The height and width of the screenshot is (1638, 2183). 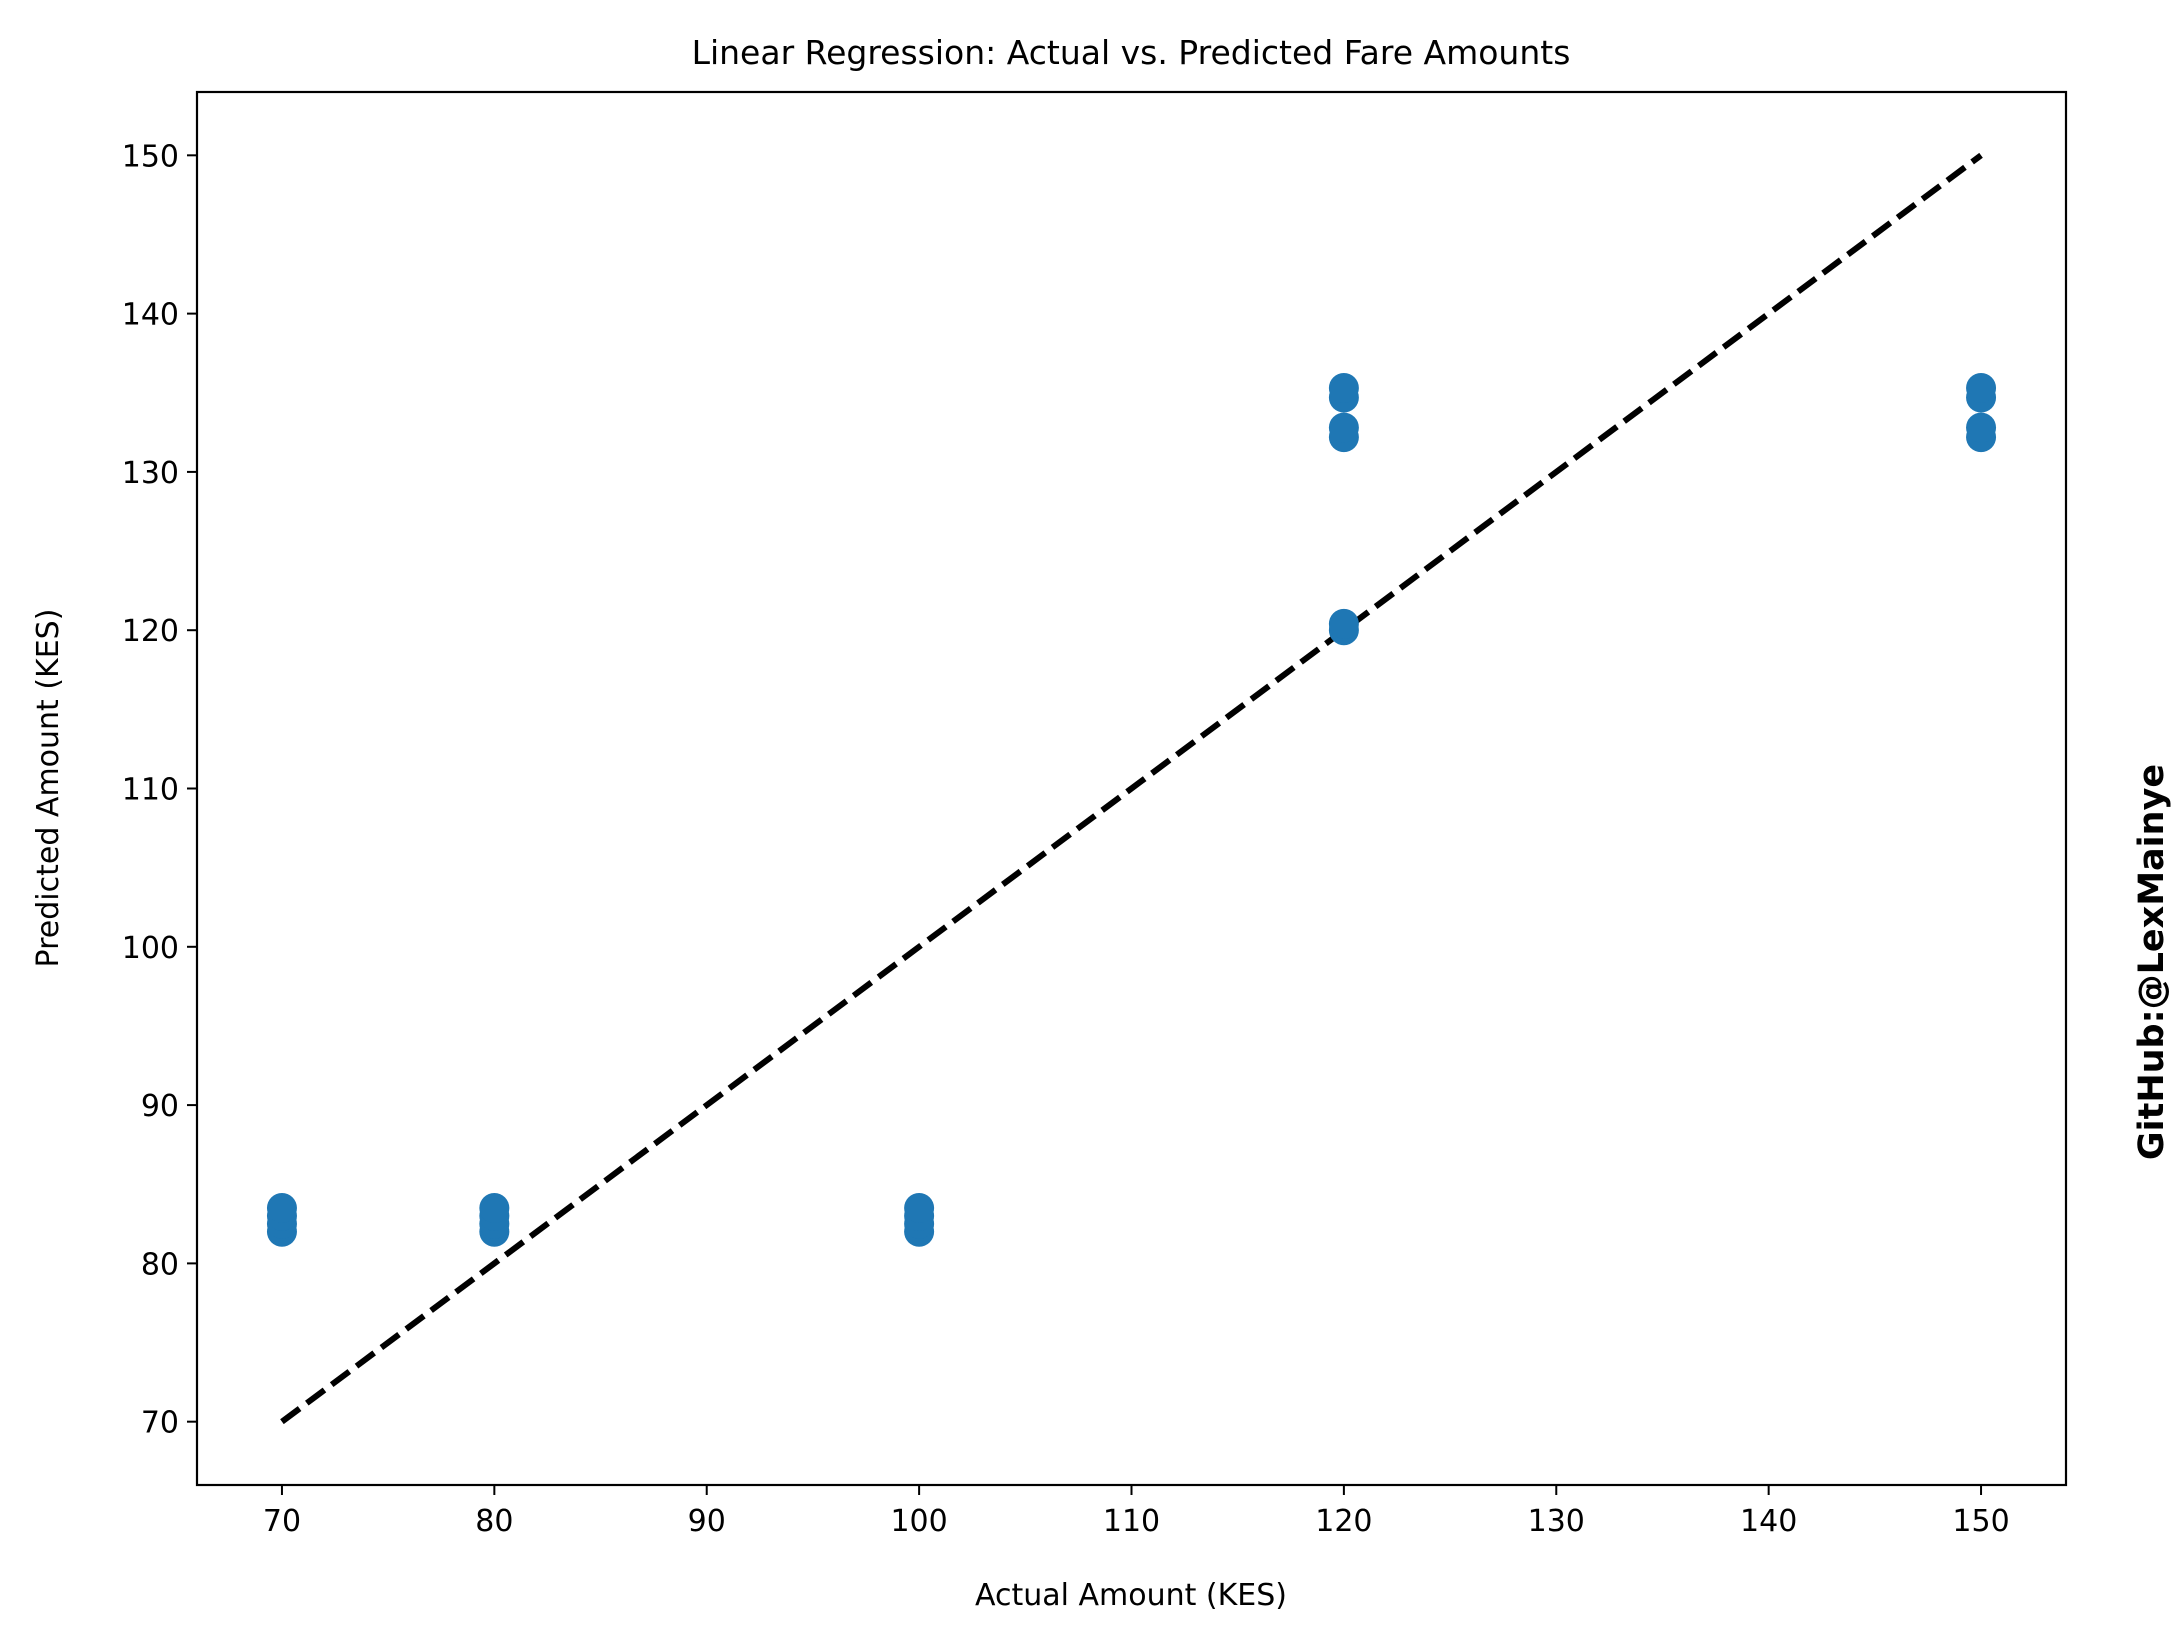 What do you see at coordinates (160, 1423) in the screenshot?
I see `y-tick-label: 70` at bounding box center [160, 1423].